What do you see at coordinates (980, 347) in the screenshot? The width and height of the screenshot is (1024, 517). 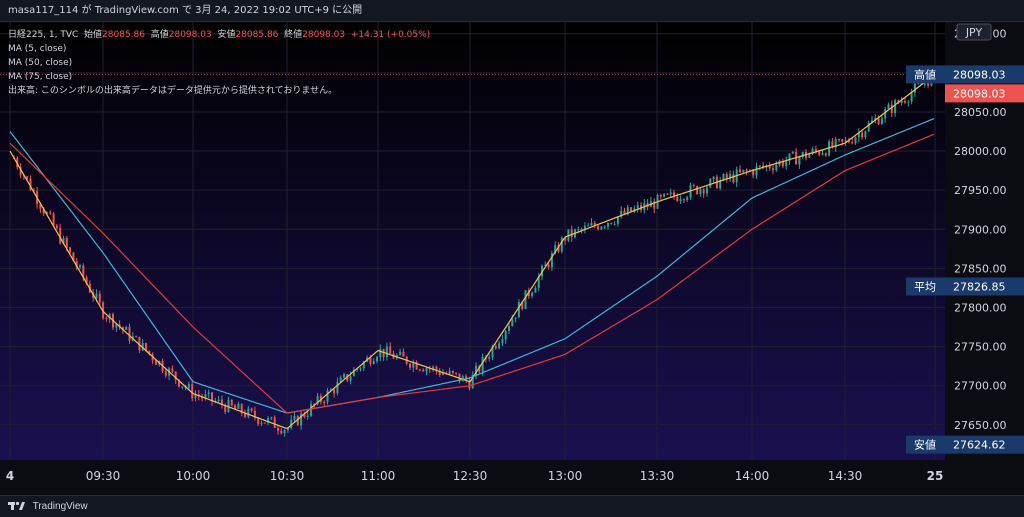 I see `price-tick-label: 27750.00` at bounding box center [980, 347].